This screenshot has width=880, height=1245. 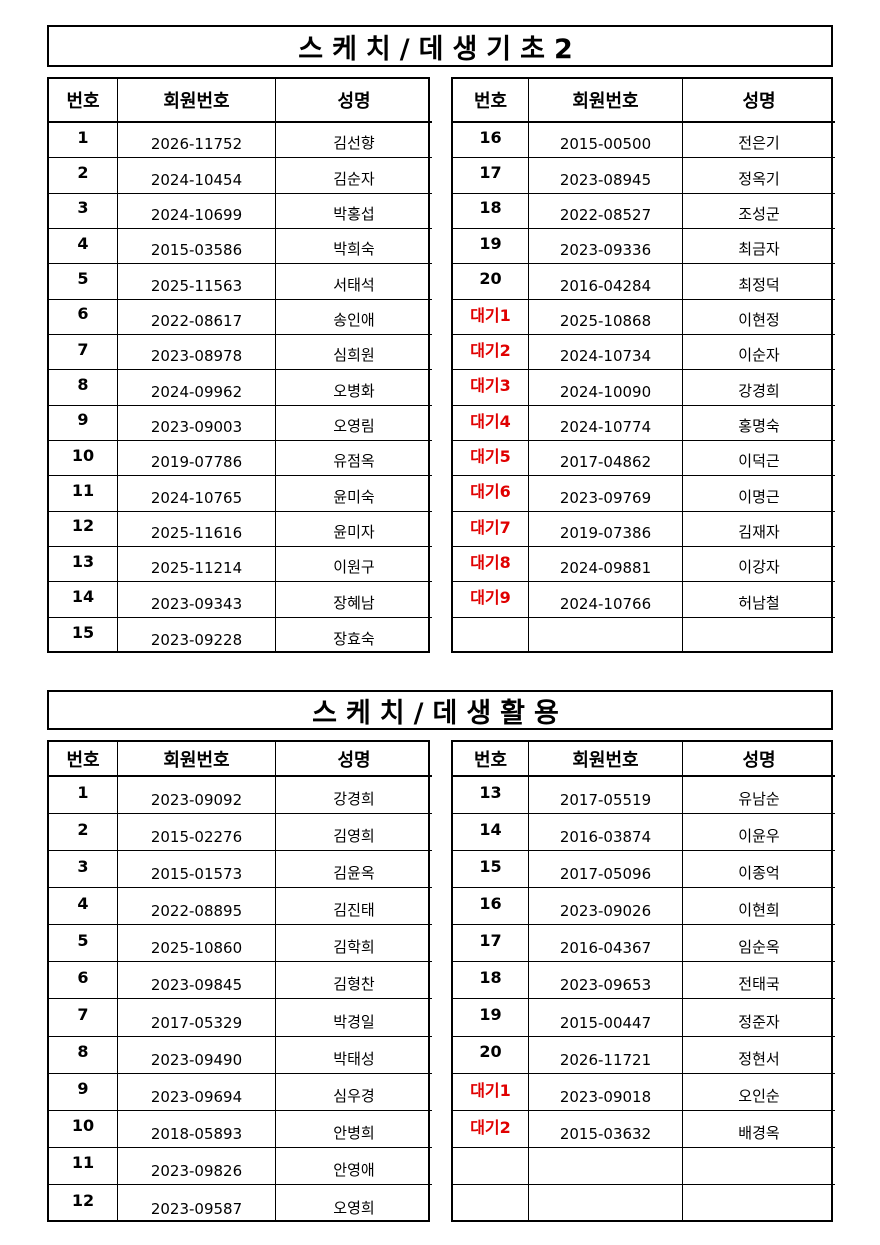 I want to click on table-cell: 장효숙, so click(x=354, y=638).